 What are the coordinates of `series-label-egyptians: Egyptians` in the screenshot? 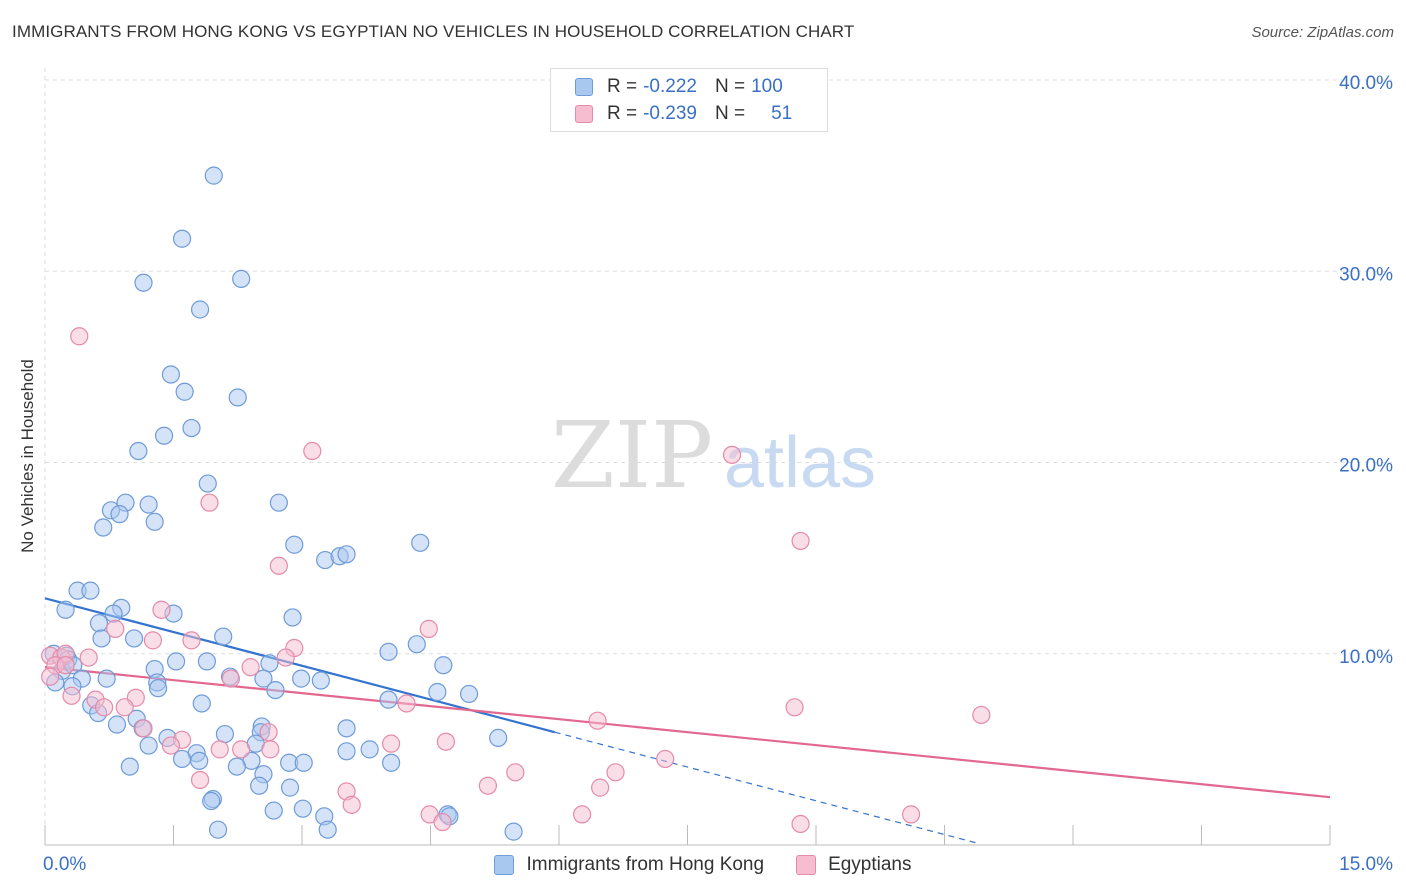 It's located at (870, 864).